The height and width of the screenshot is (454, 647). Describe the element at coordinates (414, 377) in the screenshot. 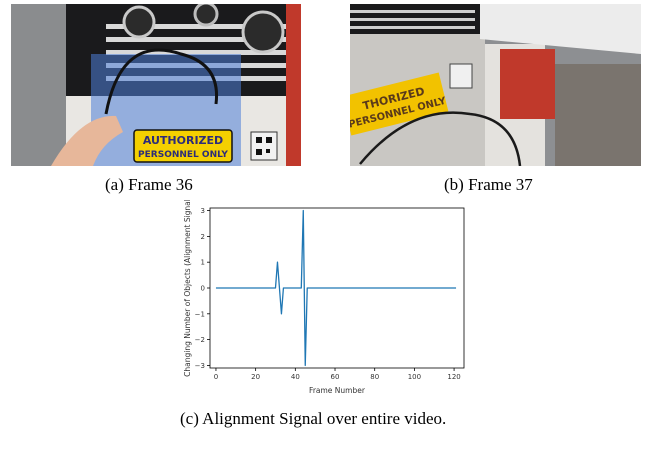

I see `x-tick-label: 100` at that location.